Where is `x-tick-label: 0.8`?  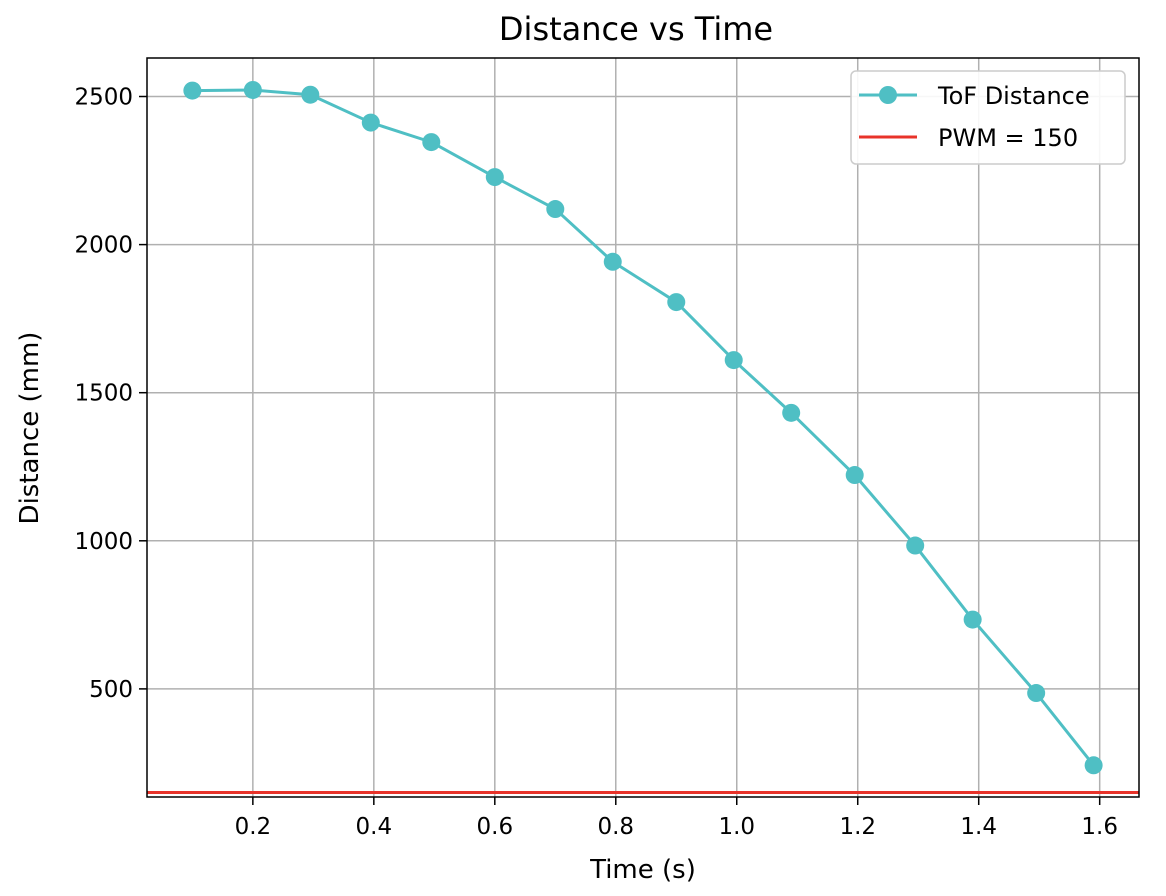 x-tick-label: 0.8 is located at coordinates (615, 827).